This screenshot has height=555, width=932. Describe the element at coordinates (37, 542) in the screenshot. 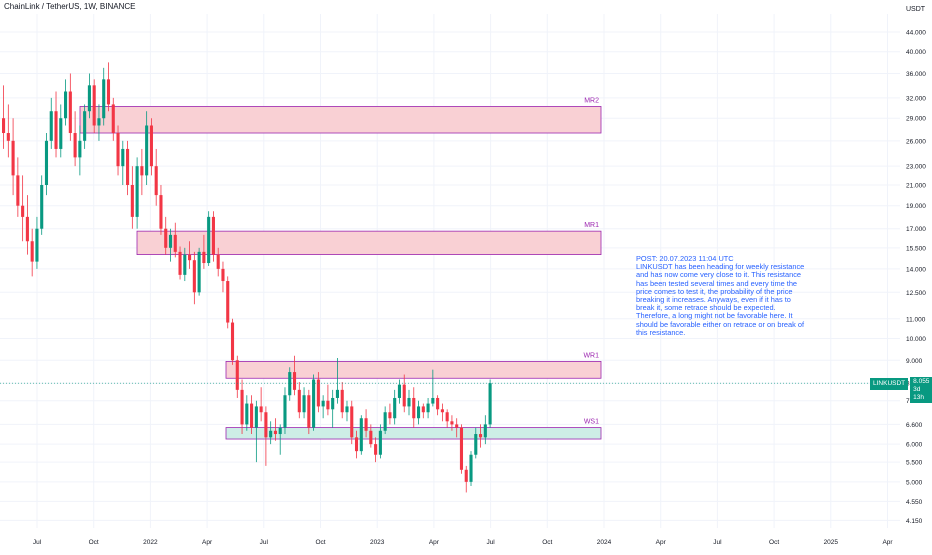

I see `x-tick-label: Jul` at that location.